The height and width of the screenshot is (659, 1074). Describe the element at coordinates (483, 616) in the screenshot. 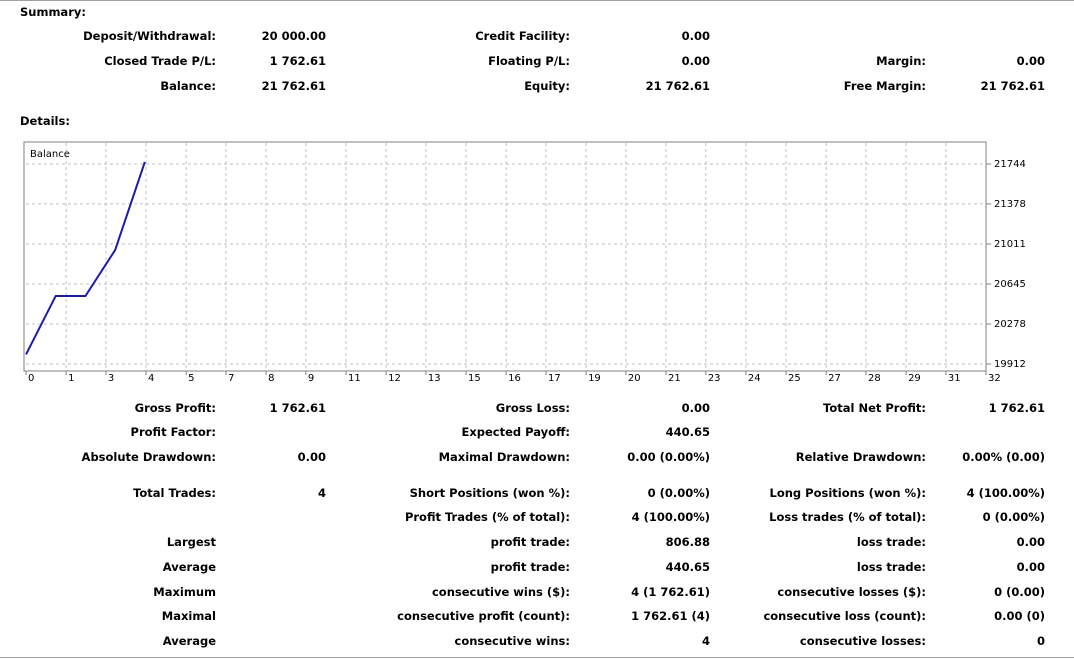

I see `cell: consecutive profit (count):` at that location.